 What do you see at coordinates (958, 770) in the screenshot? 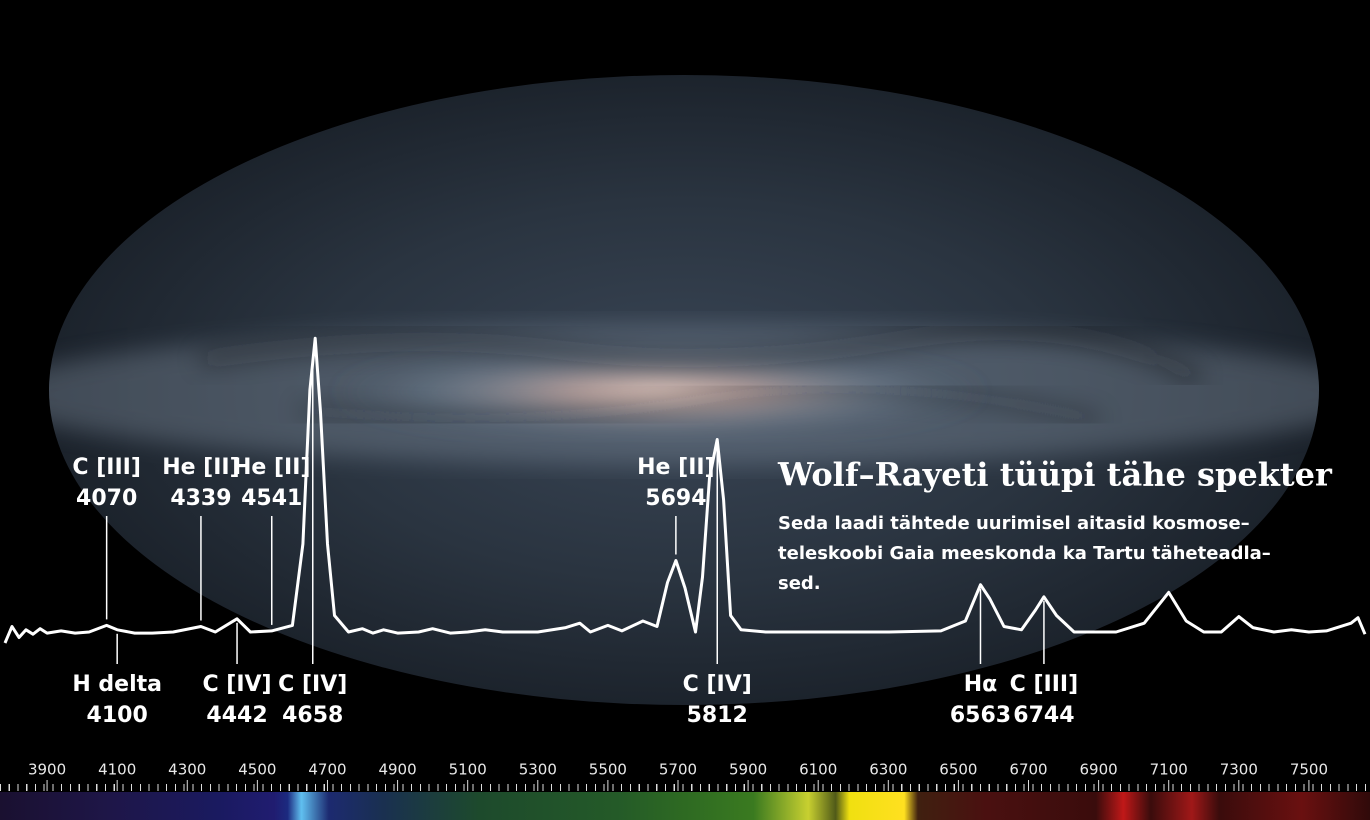
I see `x-tick-label: 6500` at bounding box center [958, 770].